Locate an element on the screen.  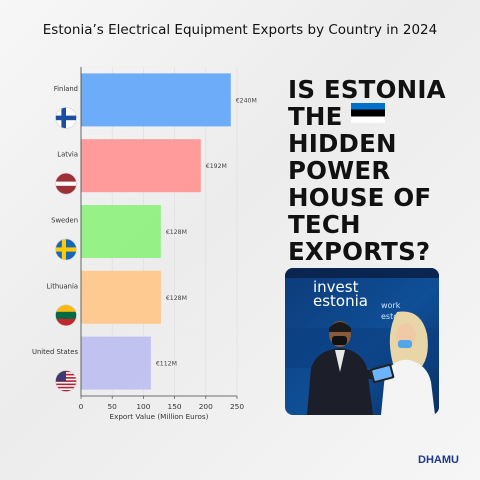
bar-data-label: €192M is located at coordinates (216, 166).